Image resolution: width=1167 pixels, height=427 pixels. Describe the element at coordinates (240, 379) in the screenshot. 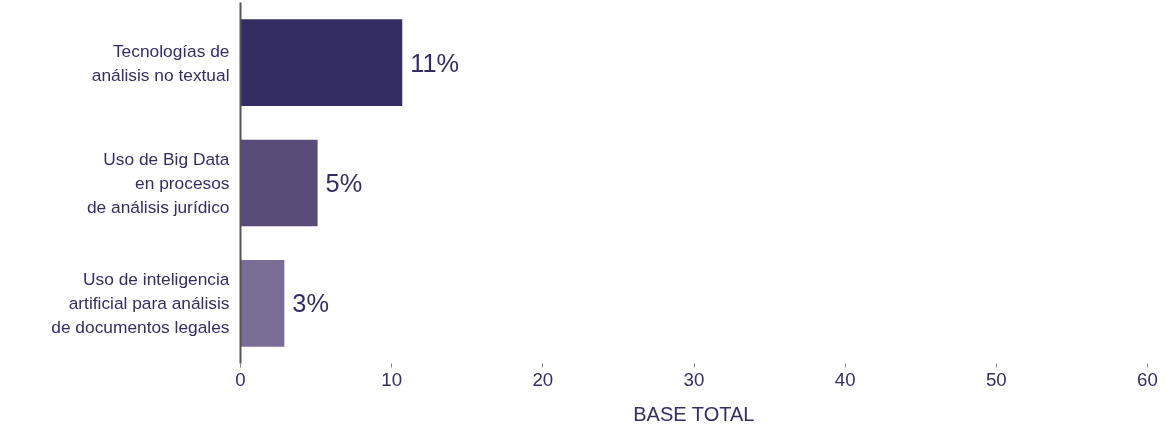

I see `x-tick-label: 0` at that location.